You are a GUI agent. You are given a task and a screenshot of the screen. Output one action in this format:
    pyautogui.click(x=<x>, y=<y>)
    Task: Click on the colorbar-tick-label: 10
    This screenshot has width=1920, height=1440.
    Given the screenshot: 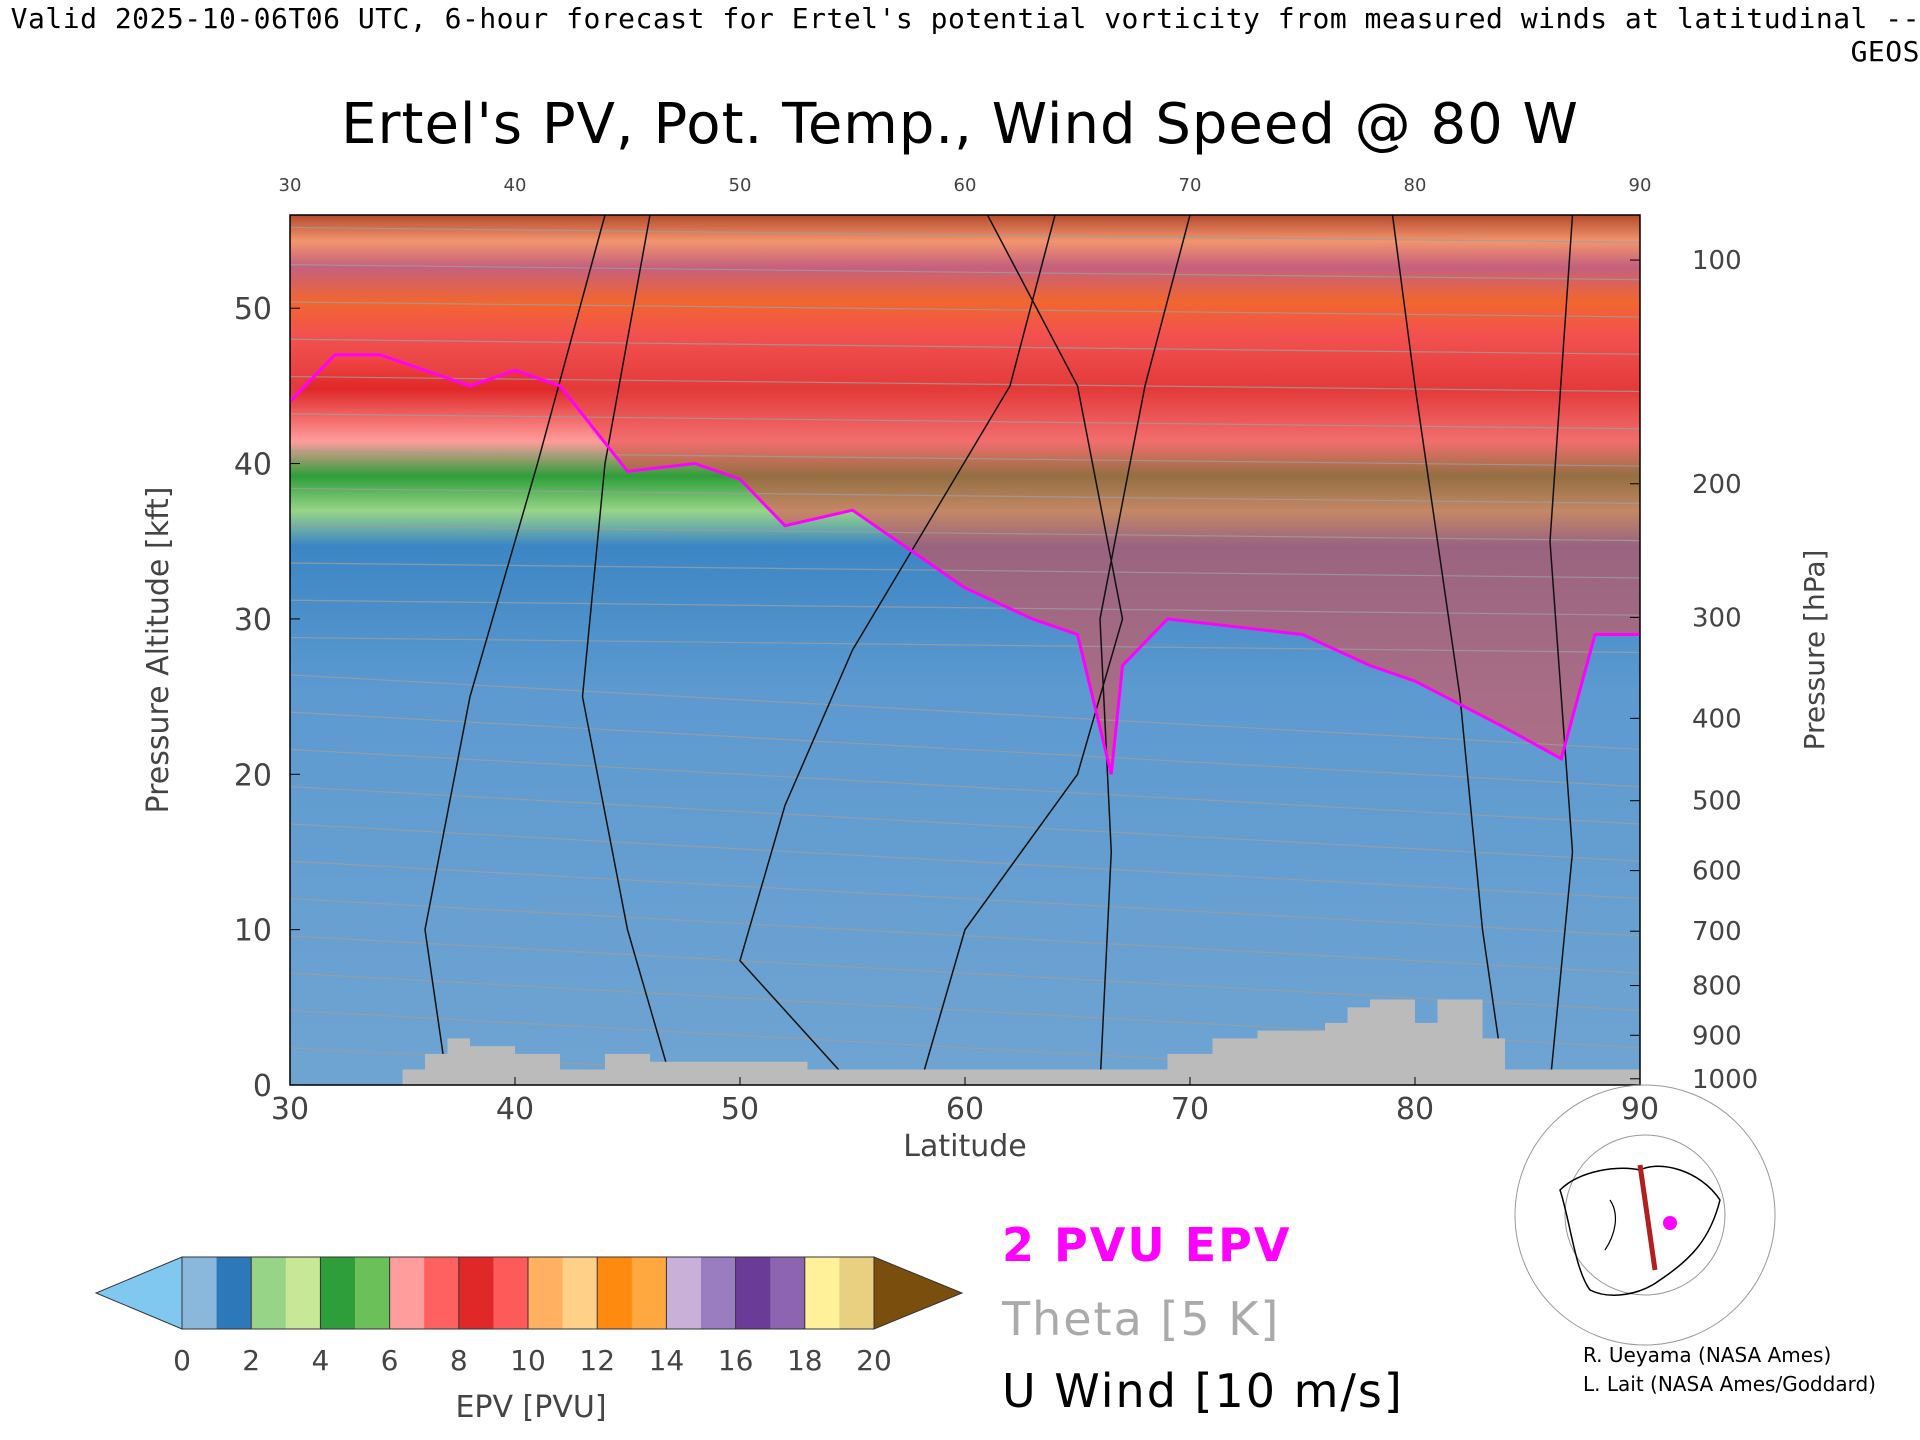 What is the action you would take?
    pyautogui.click(x=528, y=1360)
    